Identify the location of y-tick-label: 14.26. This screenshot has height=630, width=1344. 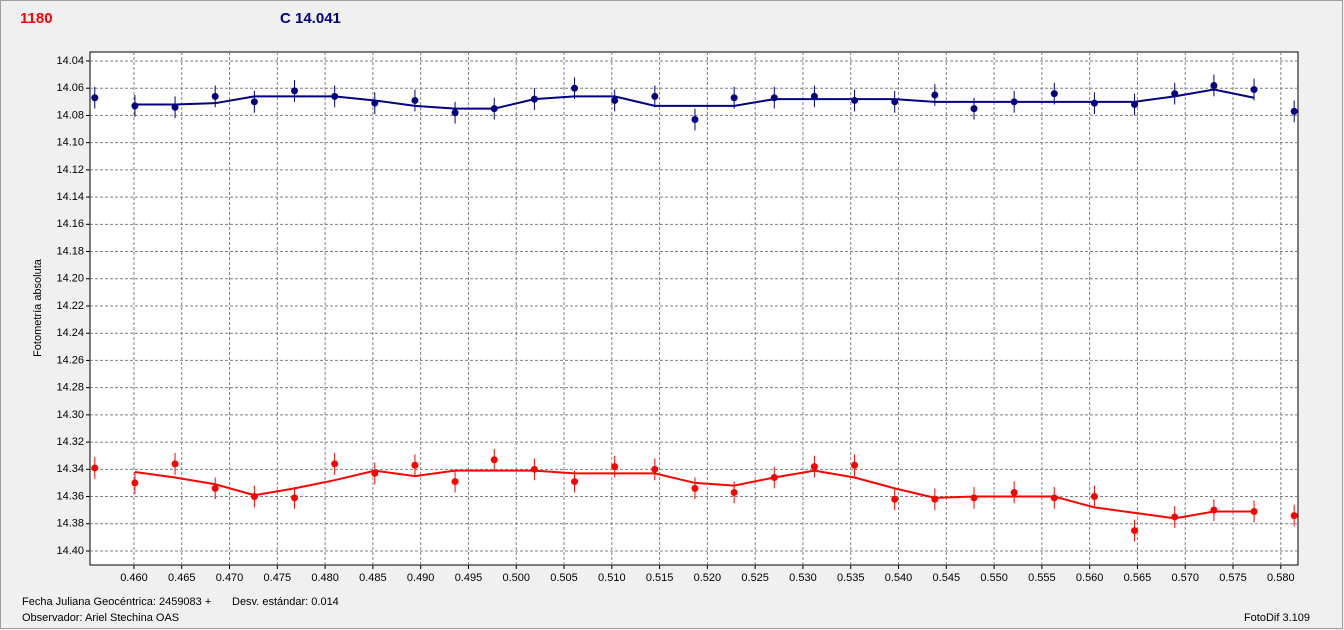
(70, 360).